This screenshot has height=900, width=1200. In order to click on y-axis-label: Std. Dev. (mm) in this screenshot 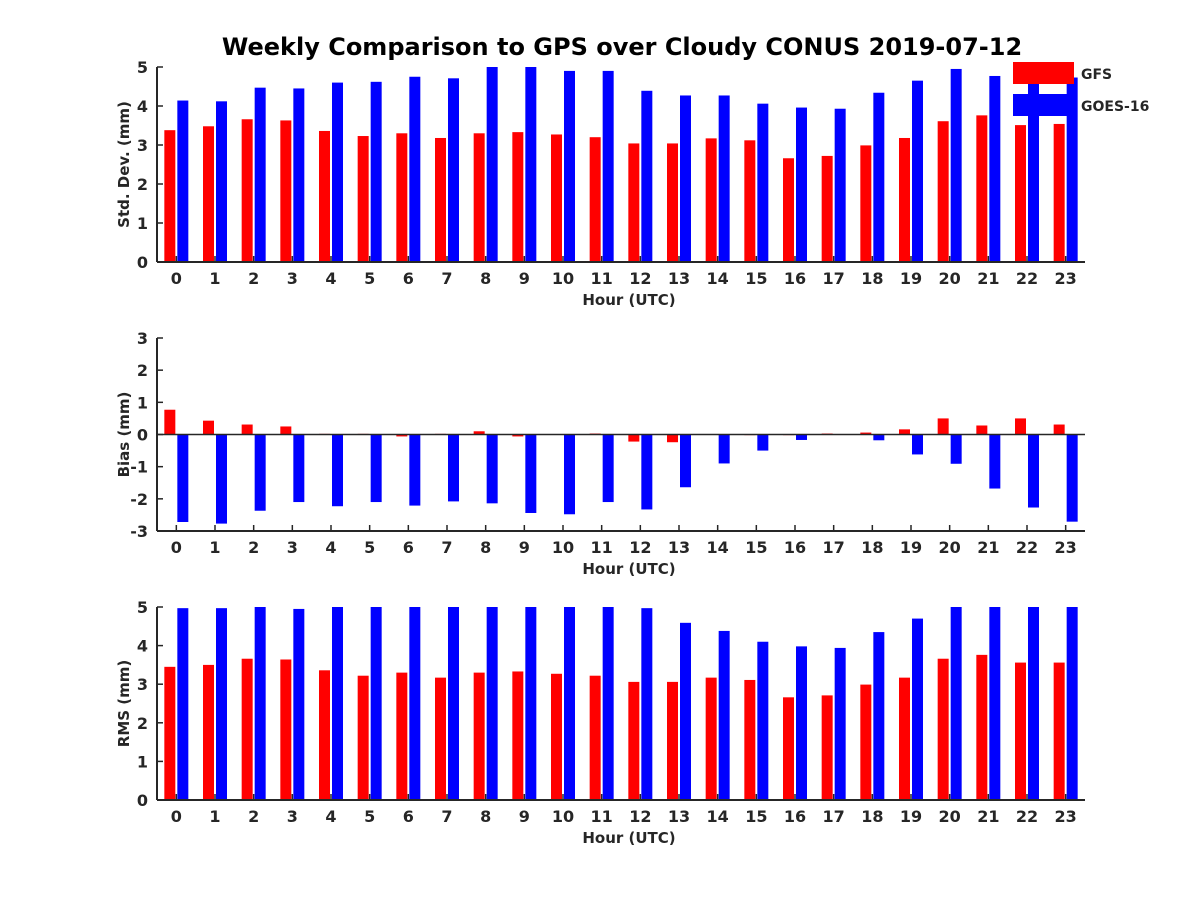, I will do `click(124, 164)`.